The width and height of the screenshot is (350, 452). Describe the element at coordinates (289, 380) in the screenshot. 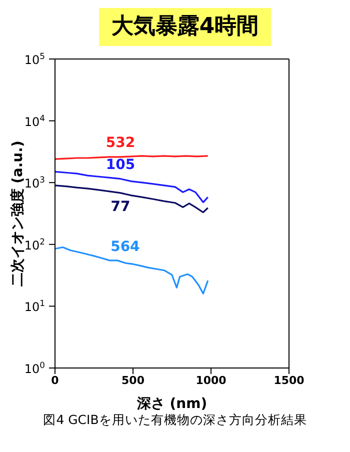

I see `x-tick-label: 1500` at that location.